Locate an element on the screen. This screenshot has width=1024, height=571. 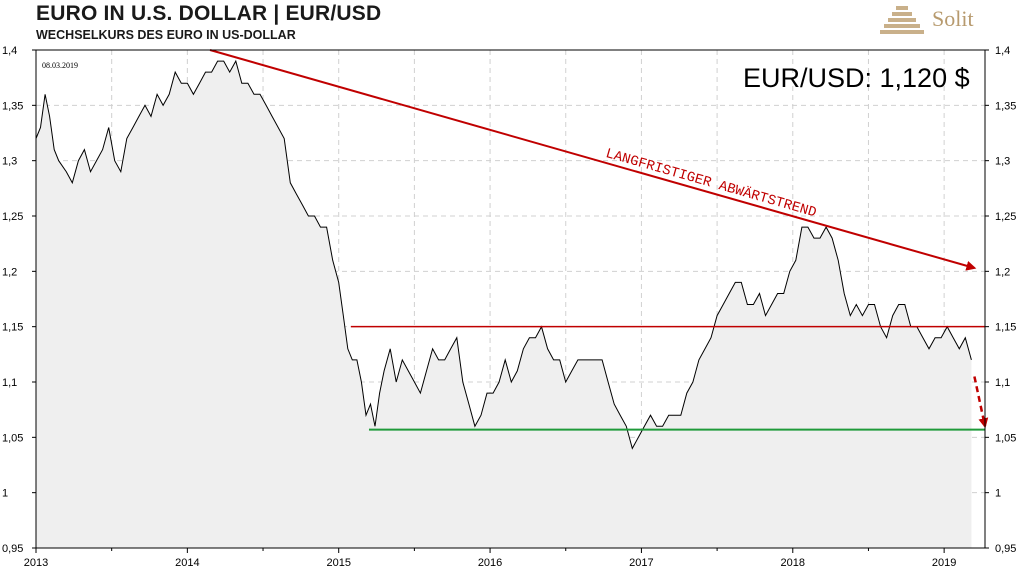
trend-label: LANGFRISTIGER ABWÄRTSTREND is located at coordinates (711, 182).